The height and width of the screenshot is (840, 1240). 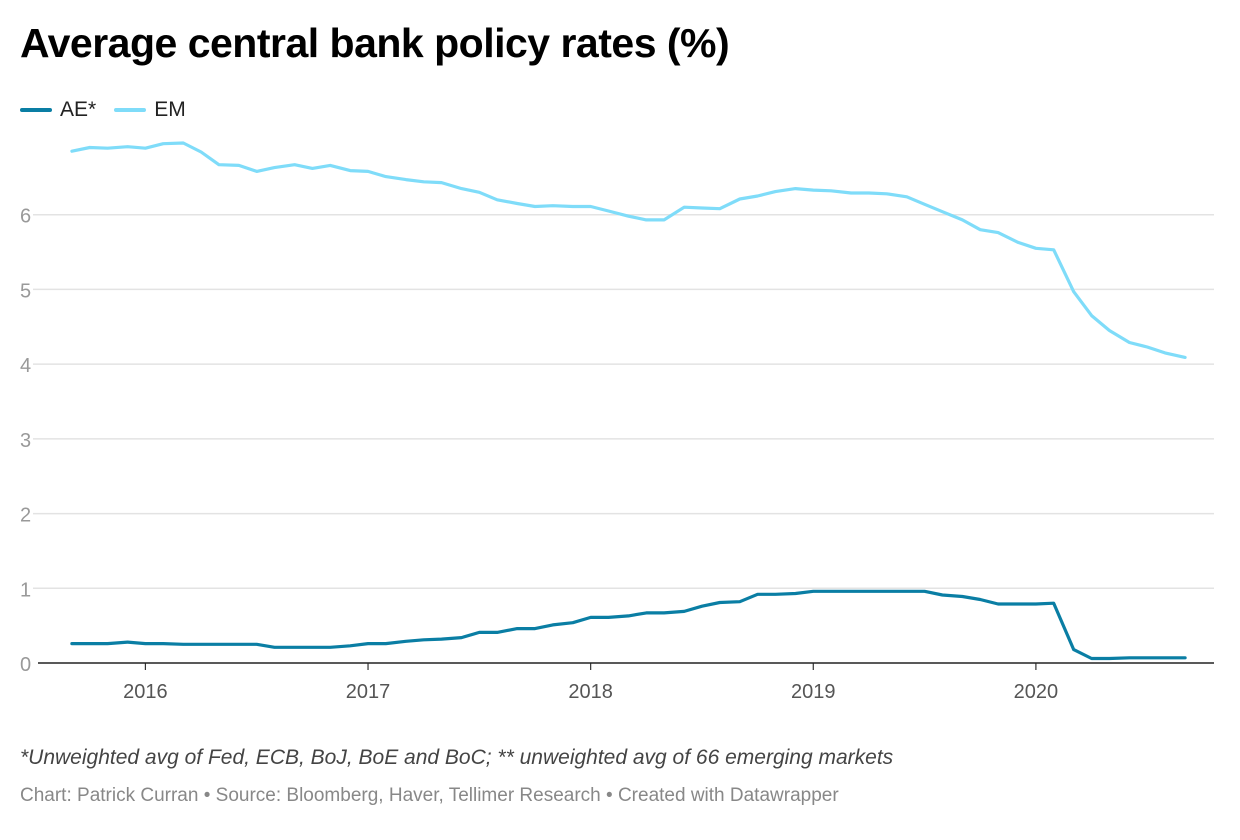 What do you see at coordinates (145, 692) in the screenshot?
I see `x-tick-label: 2016` at bounding box center [145, 692].